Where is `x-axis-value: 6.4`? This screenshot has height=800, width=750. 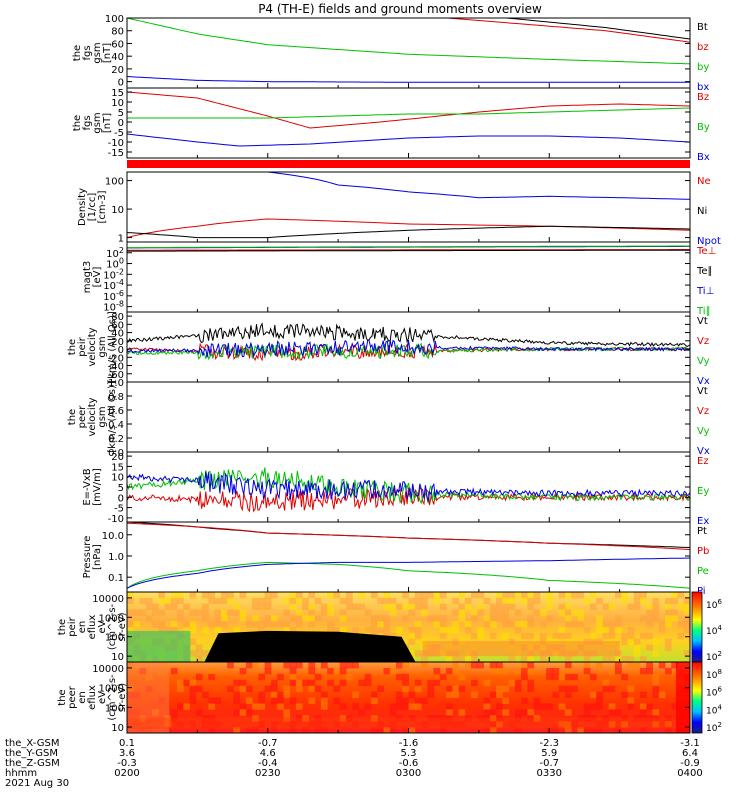 x-axis-value: 6.4 is located at coordinates (690, 753).